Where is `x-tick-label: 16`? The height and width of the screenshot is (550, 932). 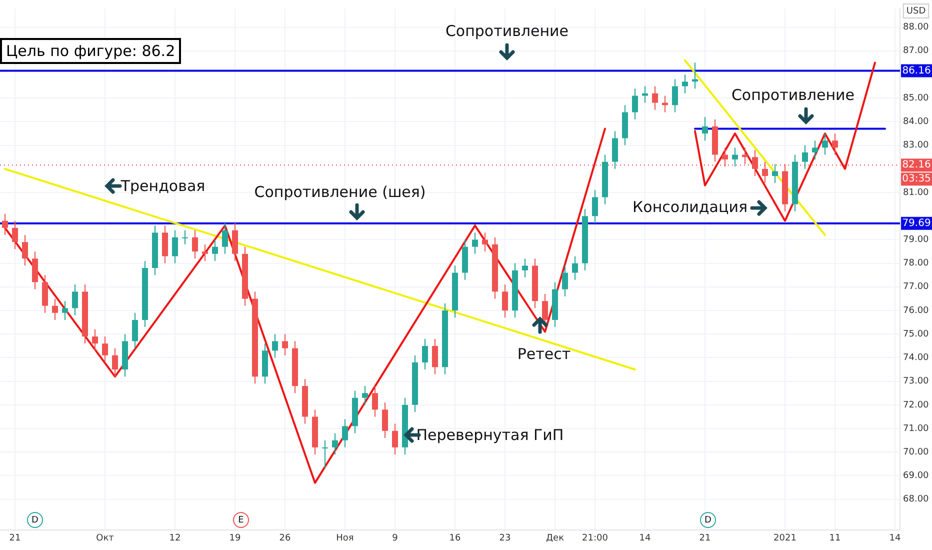
x-tick-label: 16 is located at coordinates (455, 539).